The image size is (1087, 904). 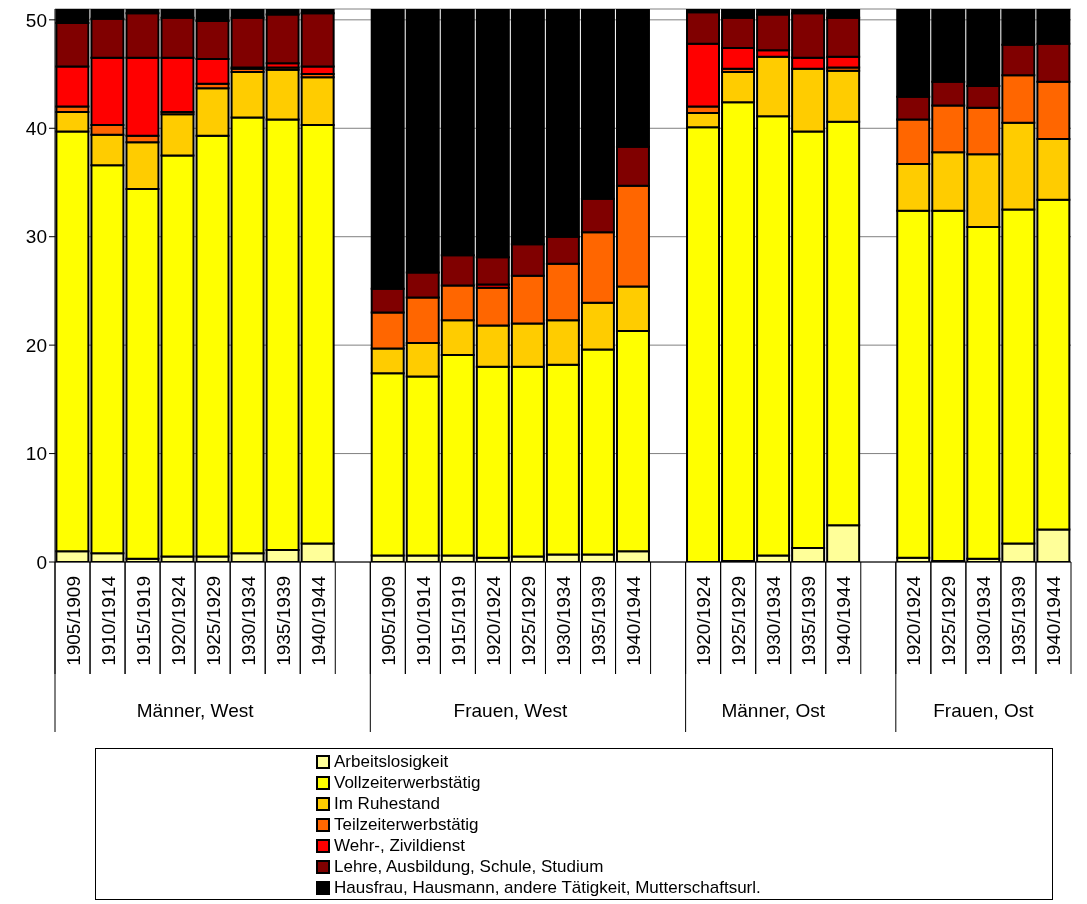 What do you see at coordinates (41, 562) in the screenshot?
I see `y-tick-label: 0` at bounding box center [41, 562].